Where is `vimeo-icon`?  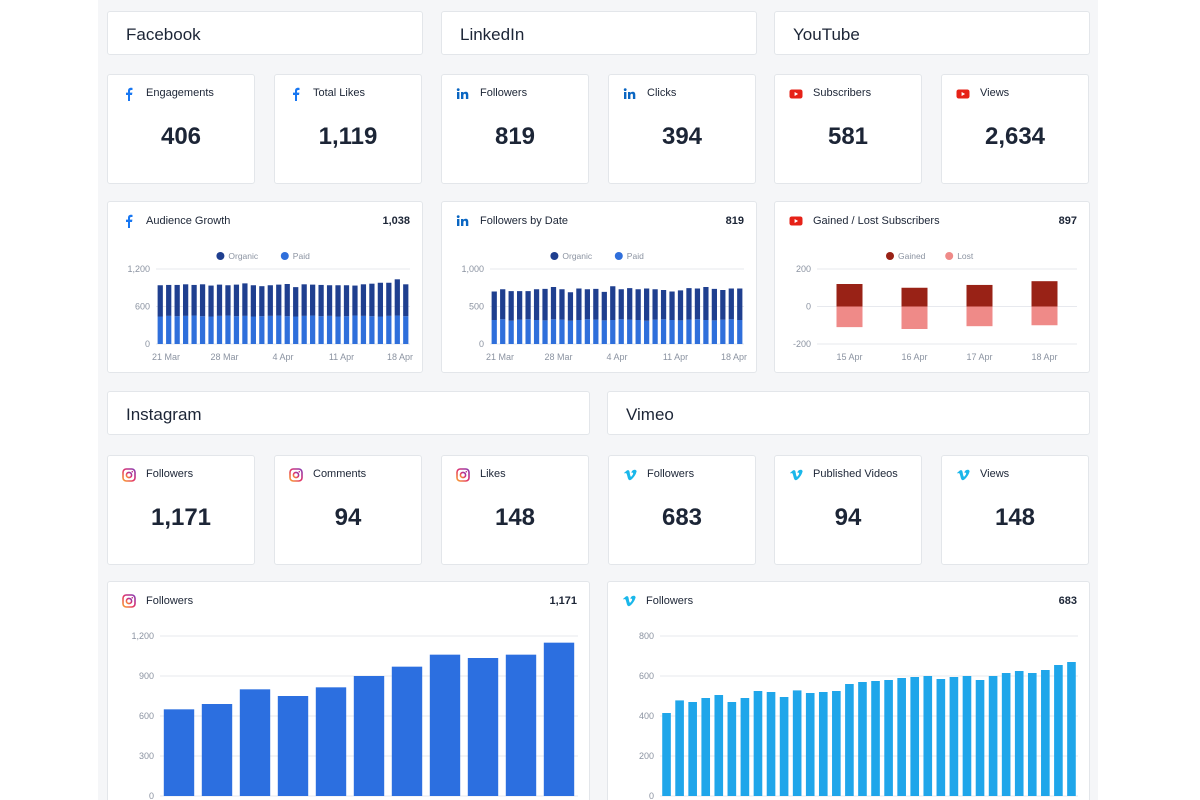 vimeo-icon is located at coordinates (796, 475).